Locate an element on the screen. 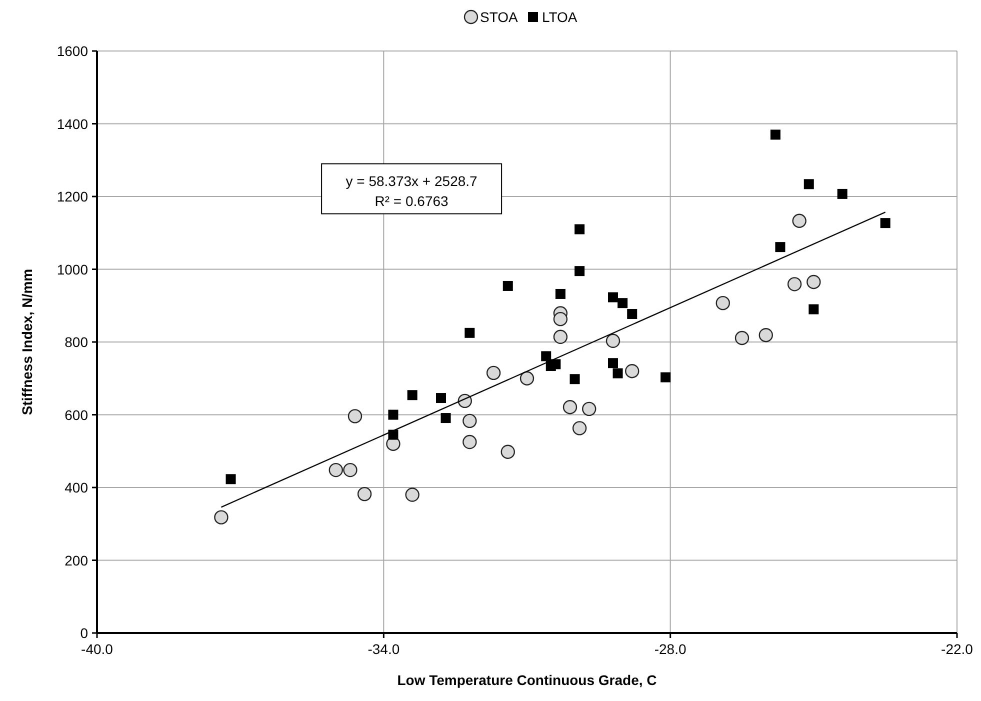  x-tick-label: -22.0 is located at coordinates (957, 649).